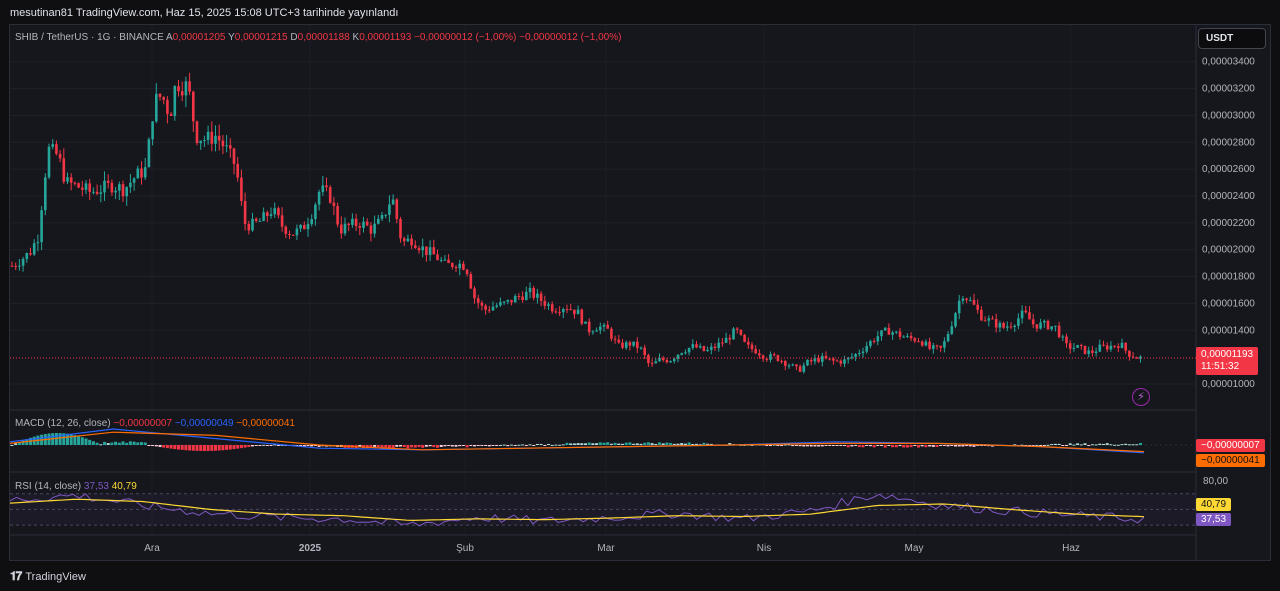 The height and width of the screenshot is (591, 1280). What do you see at coordinates (143, 423) in the screenshot?
I see `macd-hist-value: −0,00000007` at bounding box center [143, 423].